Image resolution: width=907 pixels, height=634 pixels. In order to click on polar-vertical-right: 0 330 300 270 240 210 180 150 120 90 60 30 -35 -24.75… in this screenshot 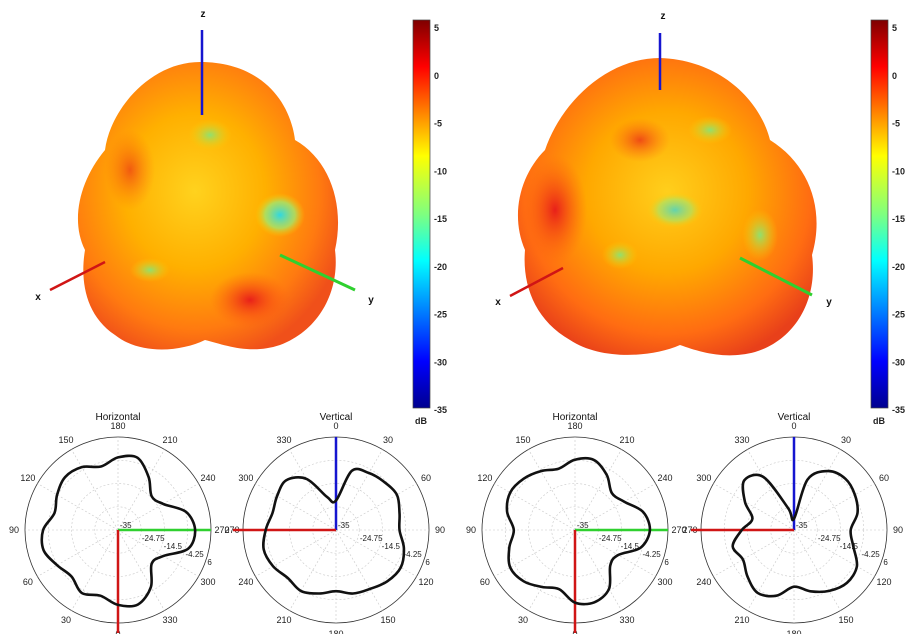, I will do `click(792, 523)`.